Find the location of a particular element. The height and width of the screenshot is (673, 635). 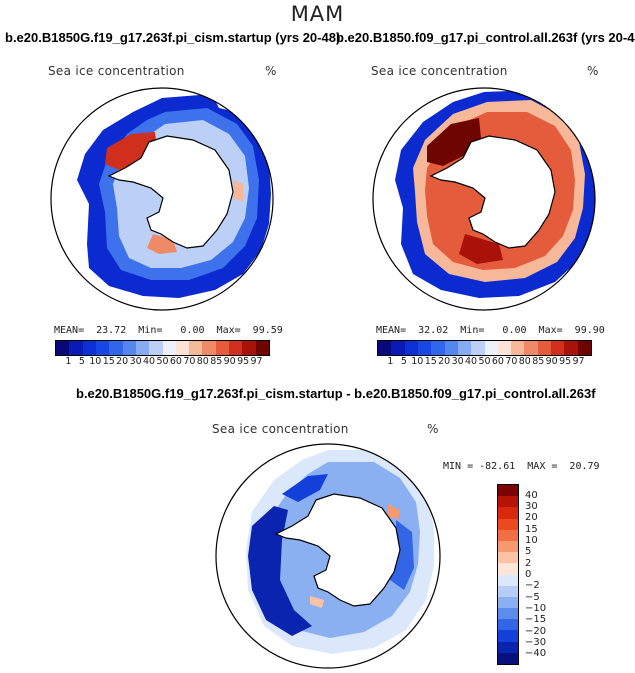

panel-2-colorbar-tick-label: 40 is located at coordinates (471, 361).